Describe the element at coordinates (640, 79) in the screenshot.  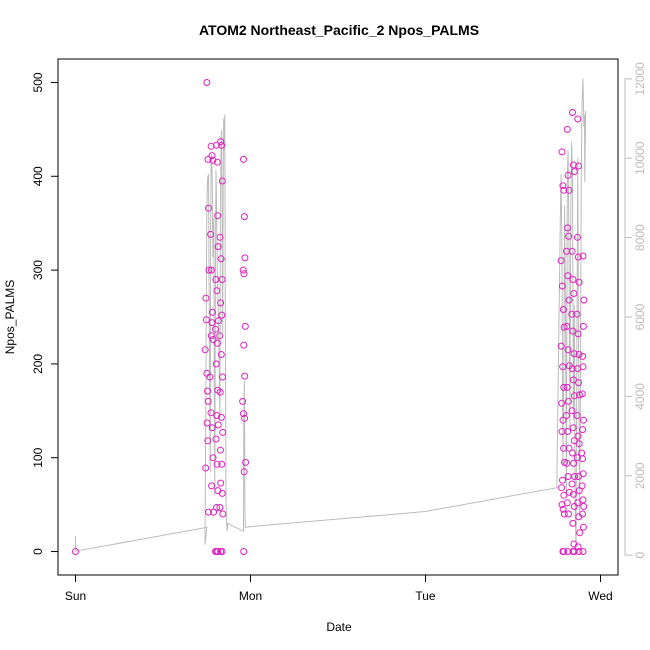
I see `y-right-tick-label: 12000` at that location.